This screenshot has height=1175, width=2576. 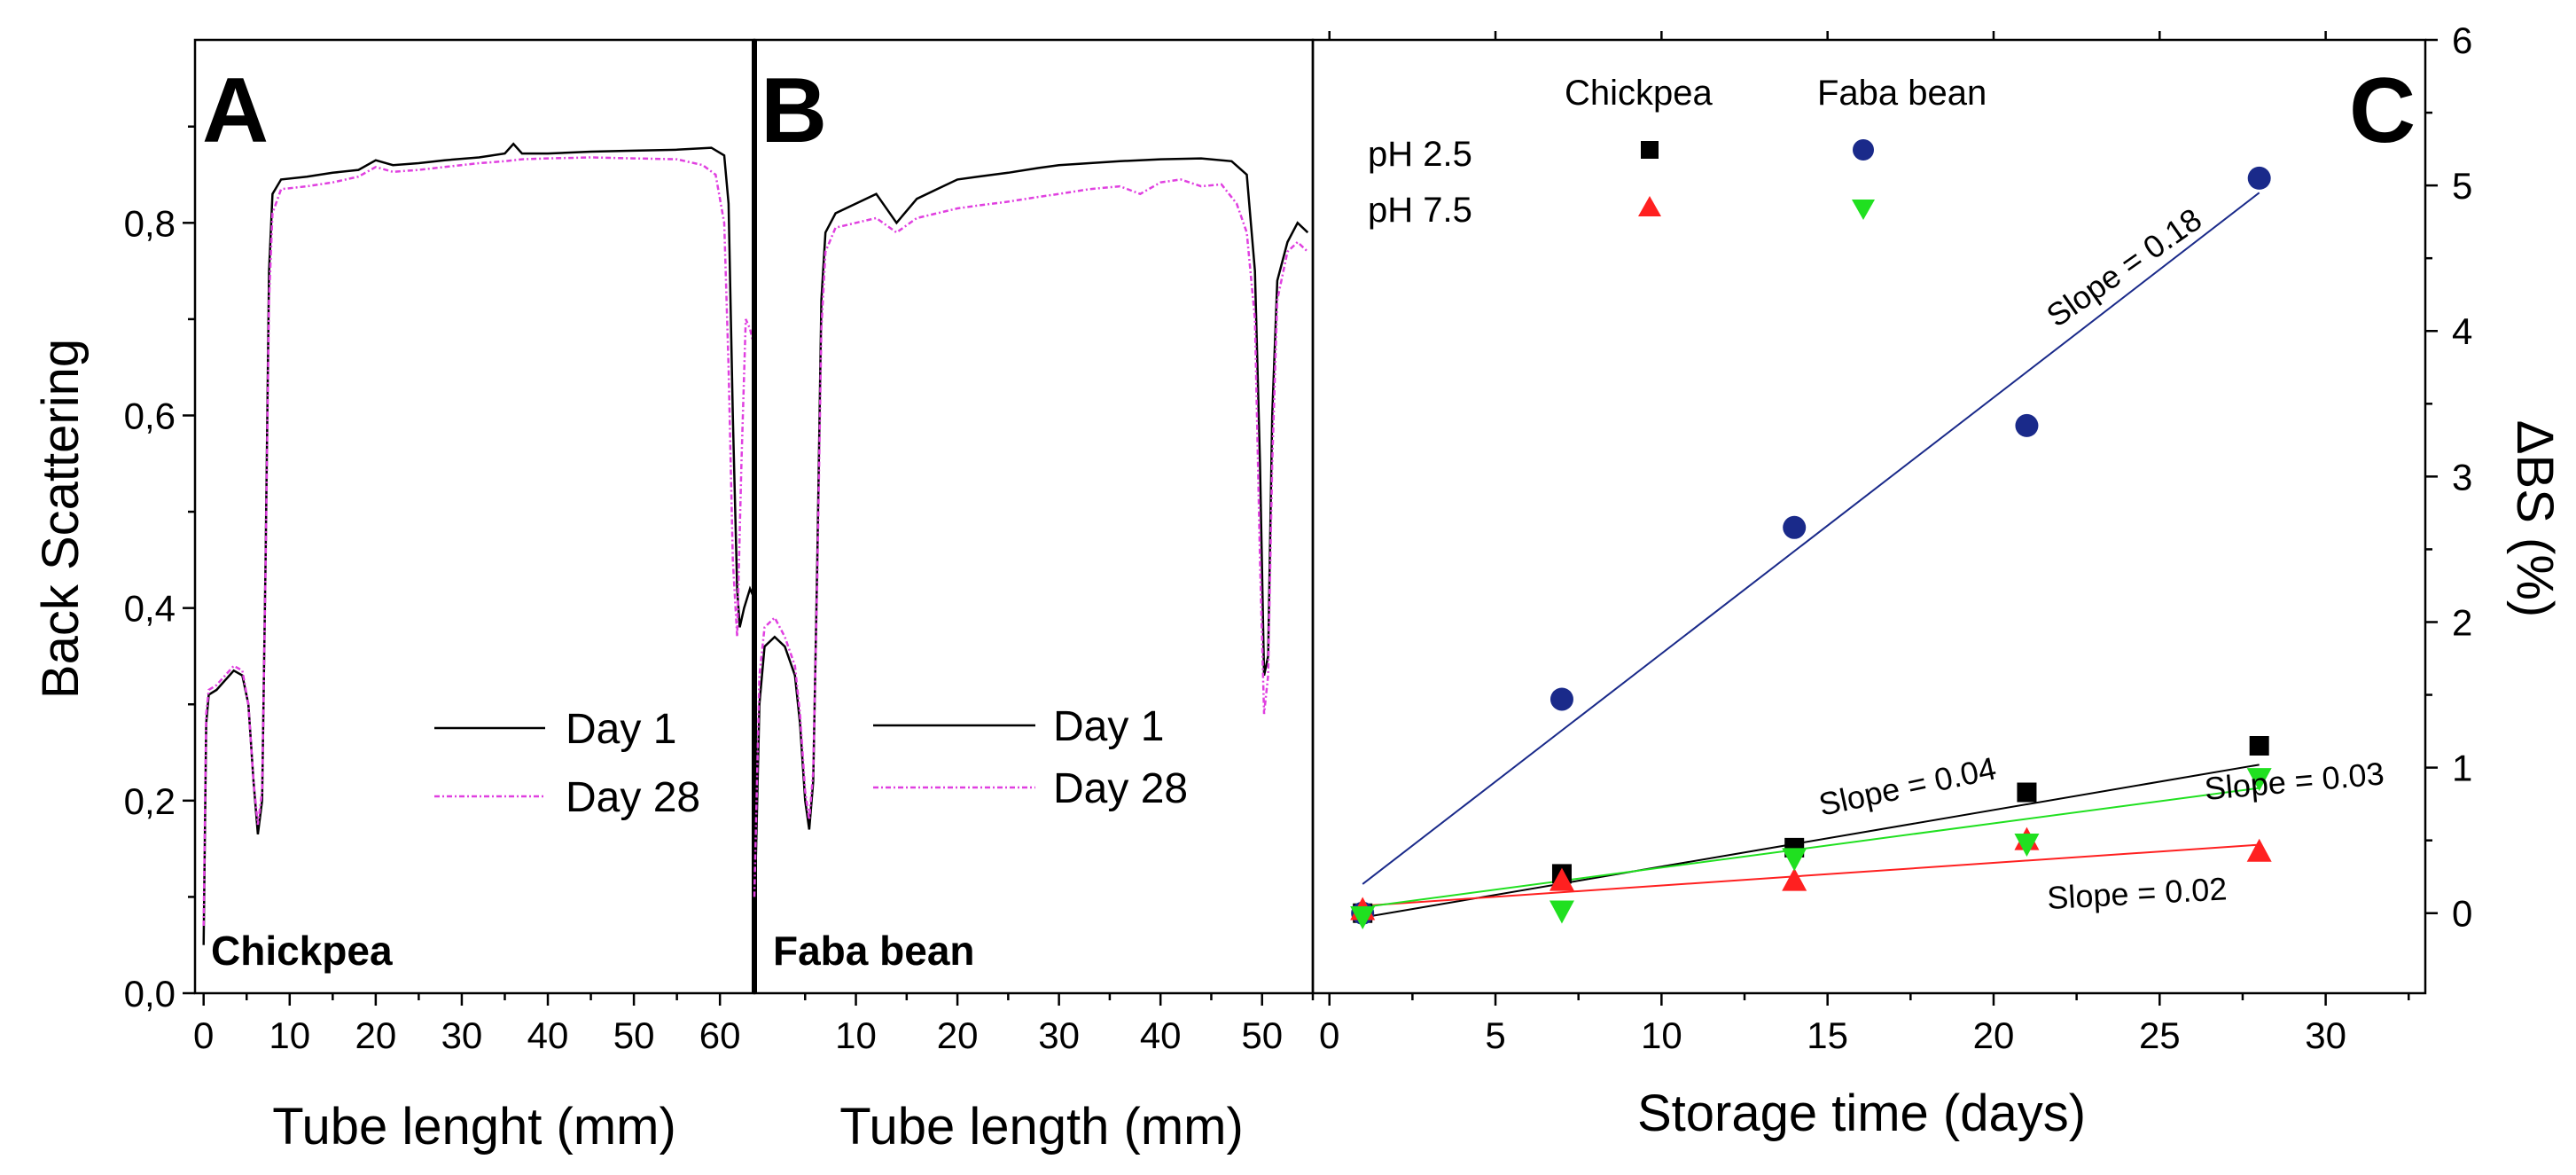 I want to click on panel-c-y-tick-label: 3, so click(x=2462, y=476).